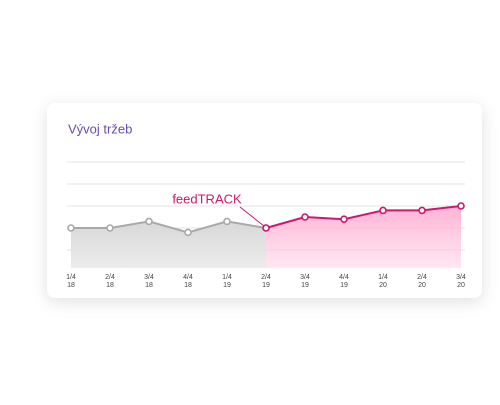  I want to click on annotation: feedTRACK, so click(207, 198).